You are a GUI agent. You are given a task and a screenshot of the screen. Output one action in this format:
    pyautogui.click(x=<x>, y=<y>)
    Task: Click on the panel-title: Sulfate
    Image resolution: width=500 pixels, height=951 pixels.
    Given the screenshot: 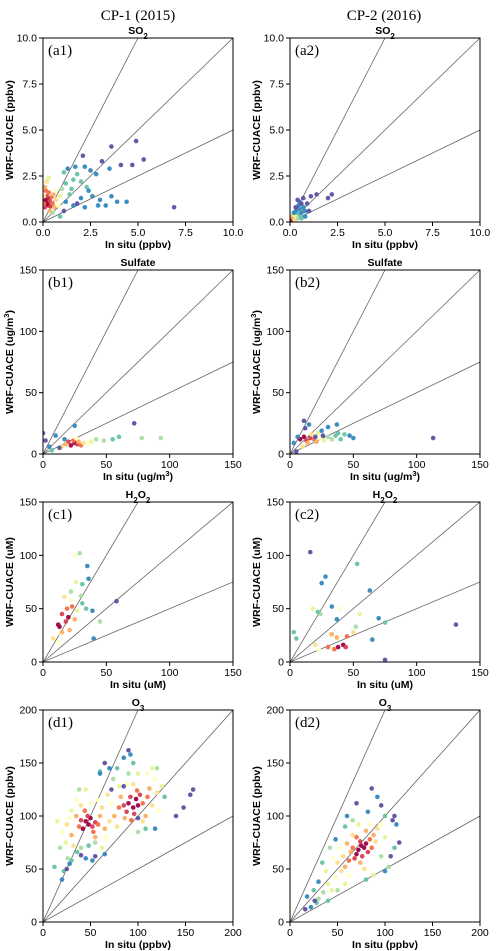 What is the action you would take?
    pyautogui.click(x=137, y=263)
    